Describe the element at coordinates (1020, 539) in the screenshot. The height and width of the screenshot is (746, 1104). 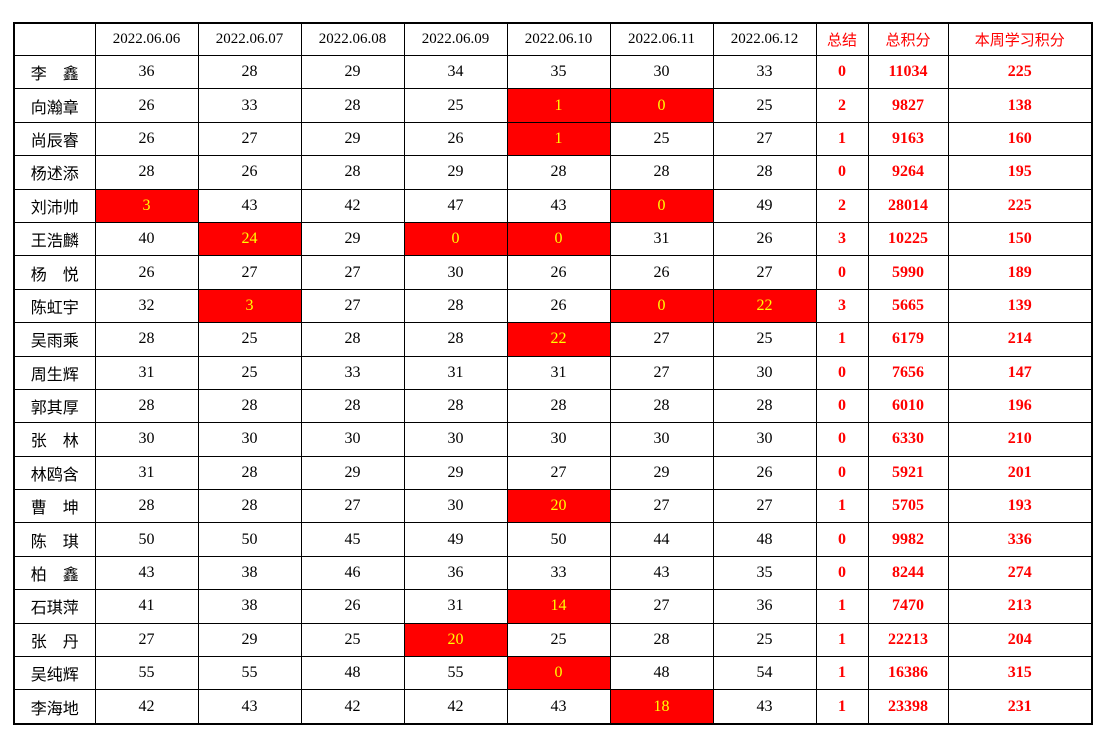
I see `week-points-cell: 336` at that location.